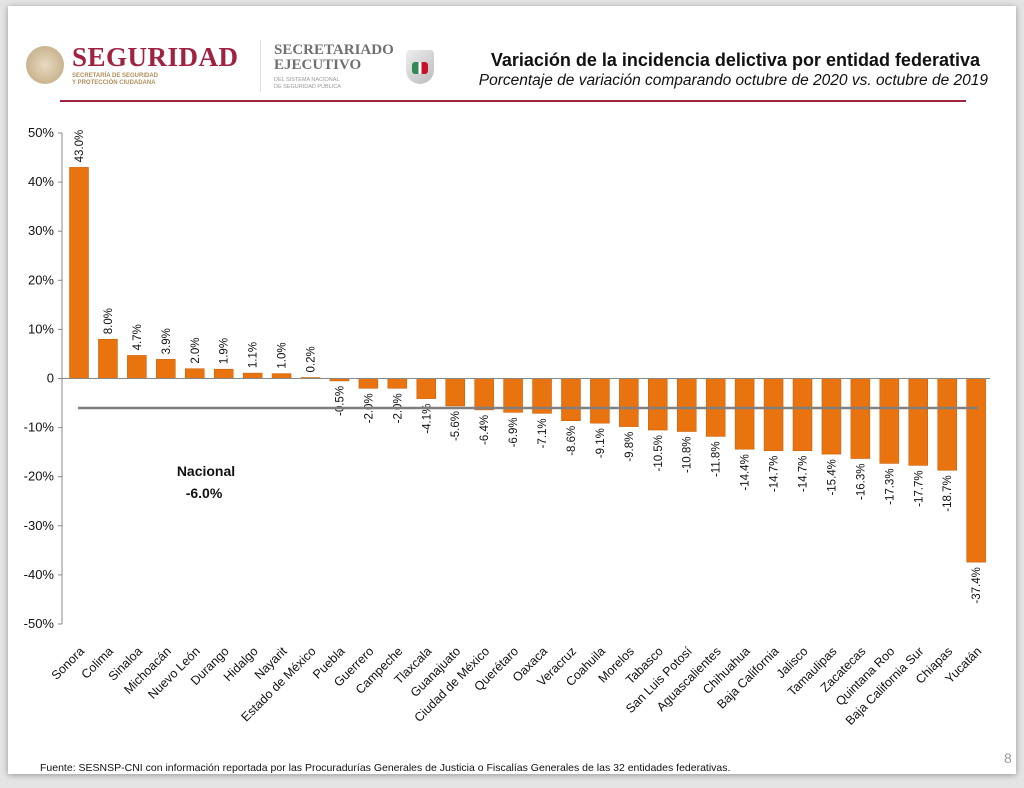 The image size is (1024, 788). I want to click on y-tick-label: 20%, so click(41, 279).